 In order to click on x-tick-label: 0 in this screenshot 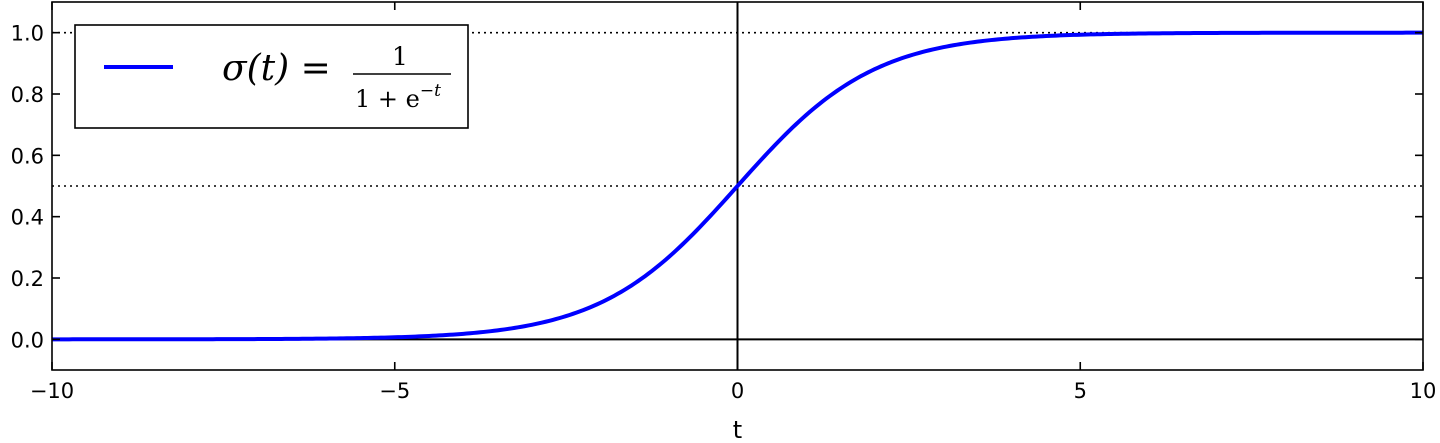, I will do `click(737, 391)`.